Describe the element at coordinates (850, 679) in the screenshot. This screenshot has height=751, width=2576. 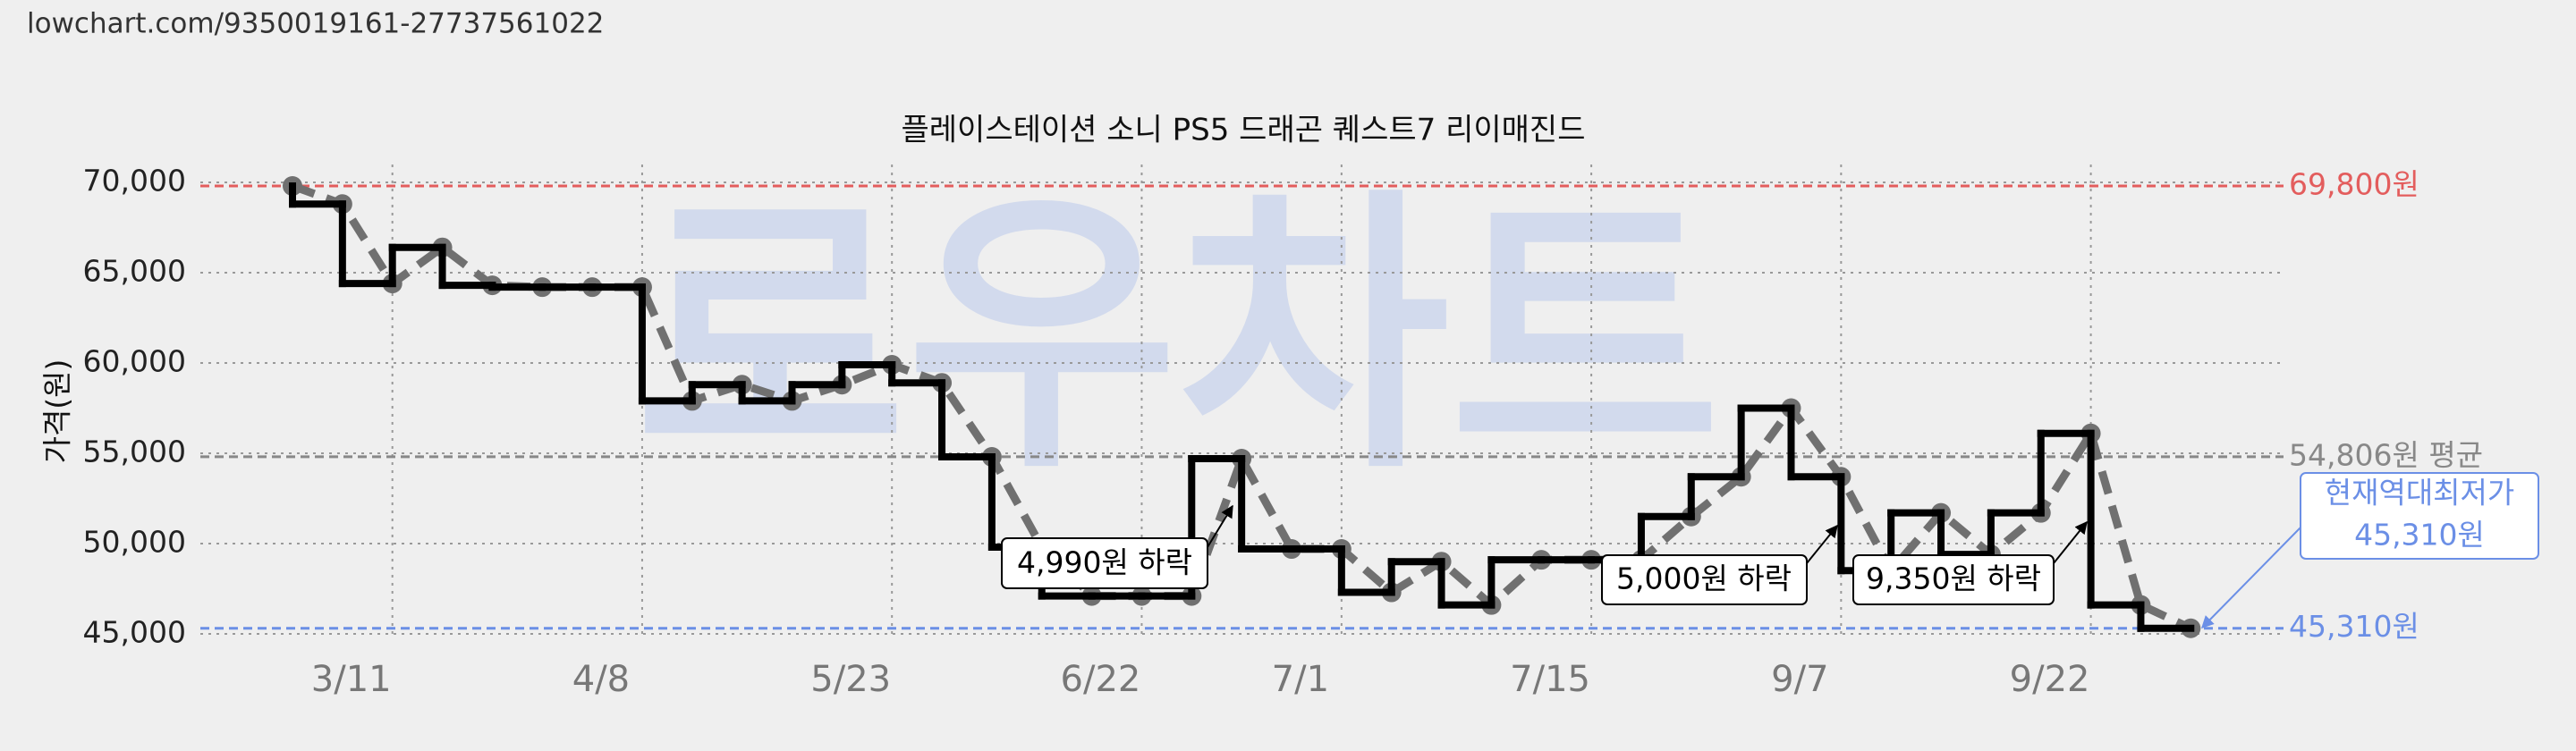
I see `x-tick-label: 5/23` at that location.